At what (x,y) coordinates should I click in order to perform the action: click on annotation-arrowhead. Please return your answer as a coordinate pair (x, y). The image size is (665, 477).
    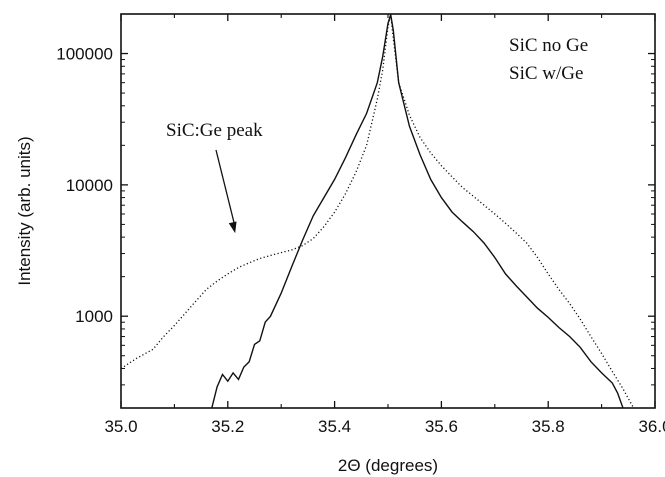
    Looking at the image, I should click on (232, 227).